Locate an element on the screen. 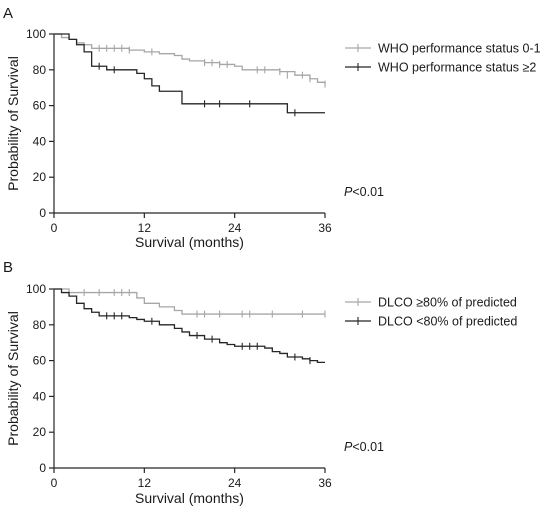 This screenshot has height=517, width=550. legend-label: WHO performance status 0-1 is located at coordinates (459, 49).